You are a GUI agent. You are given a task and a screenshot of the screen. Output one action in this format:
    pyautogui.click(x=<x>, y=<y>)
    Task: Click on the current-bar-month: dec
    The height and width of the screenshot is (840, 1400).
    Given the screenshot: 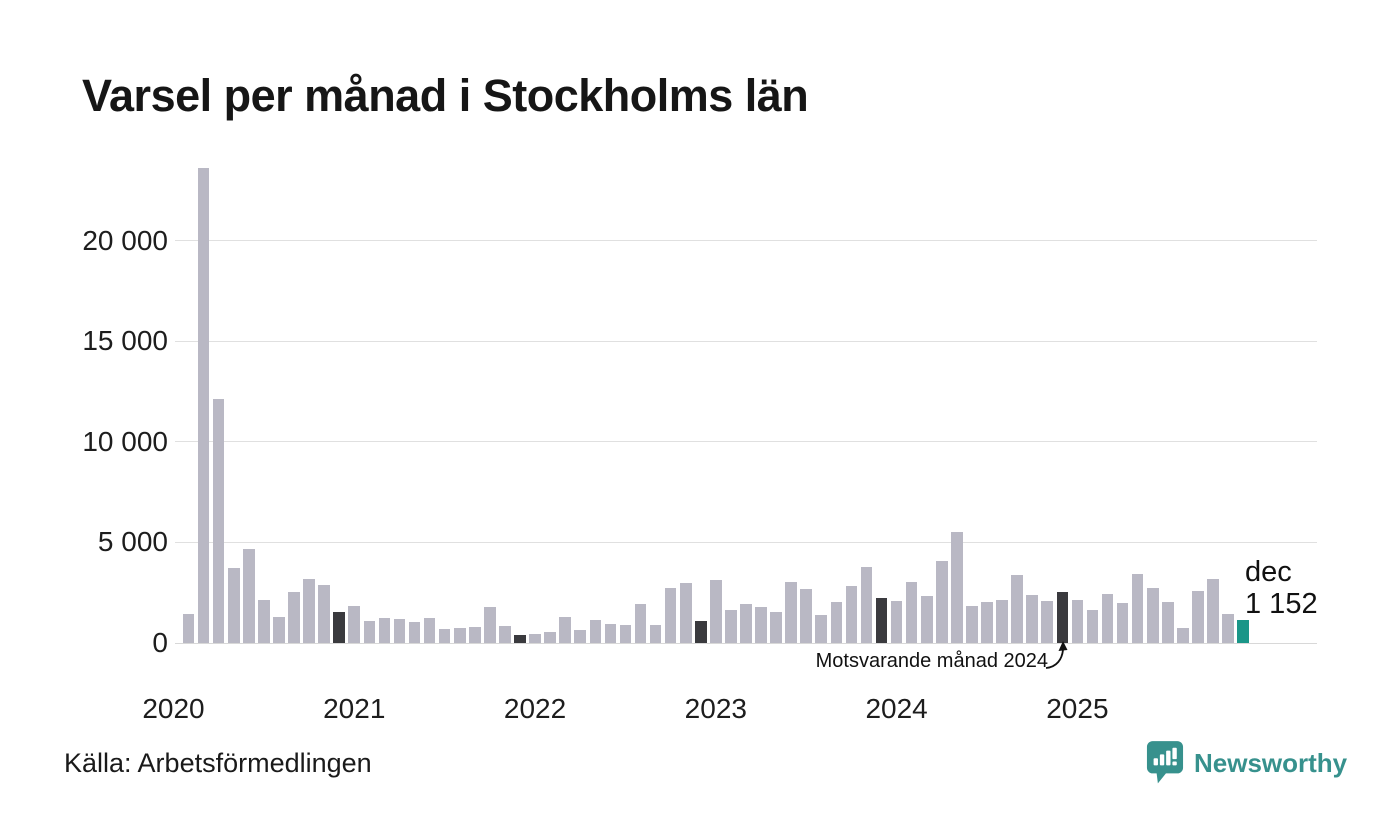 What is the action you would take?
    pyautogui.click(x=1268, y=572)
    